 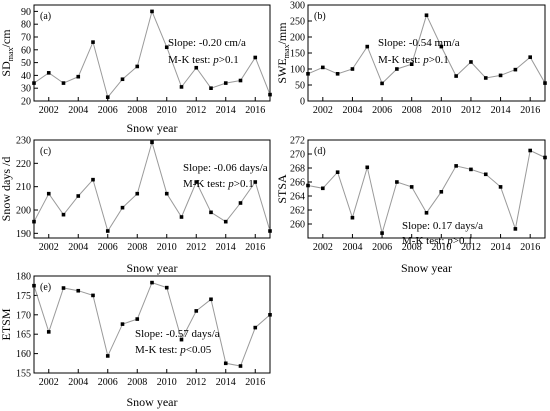 What do you see at coordinates (442, 226) in the screenshot?
I see `slope-annotation: Slope: 0.17 days/a` at bounding box center [442, 226].